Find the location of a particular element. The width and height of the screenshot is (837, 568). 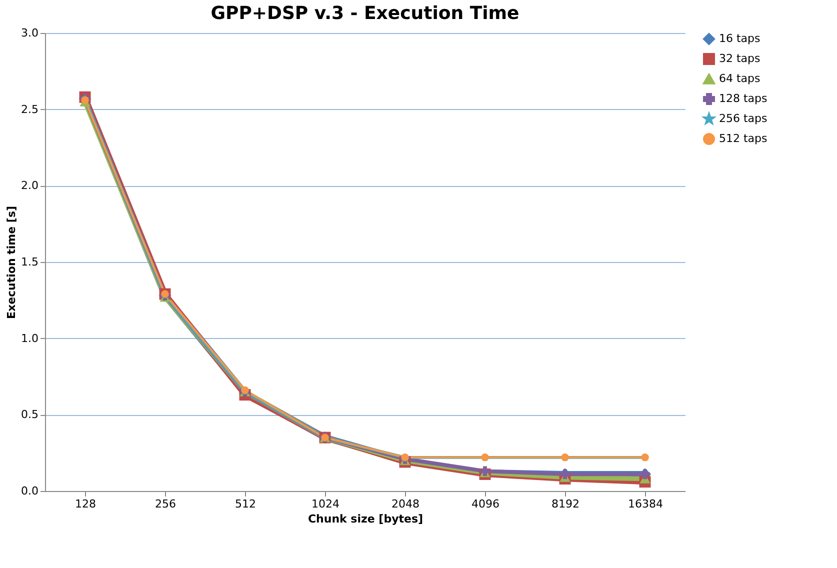

legend-label: 512 taps is located at coordinates (743, 138).